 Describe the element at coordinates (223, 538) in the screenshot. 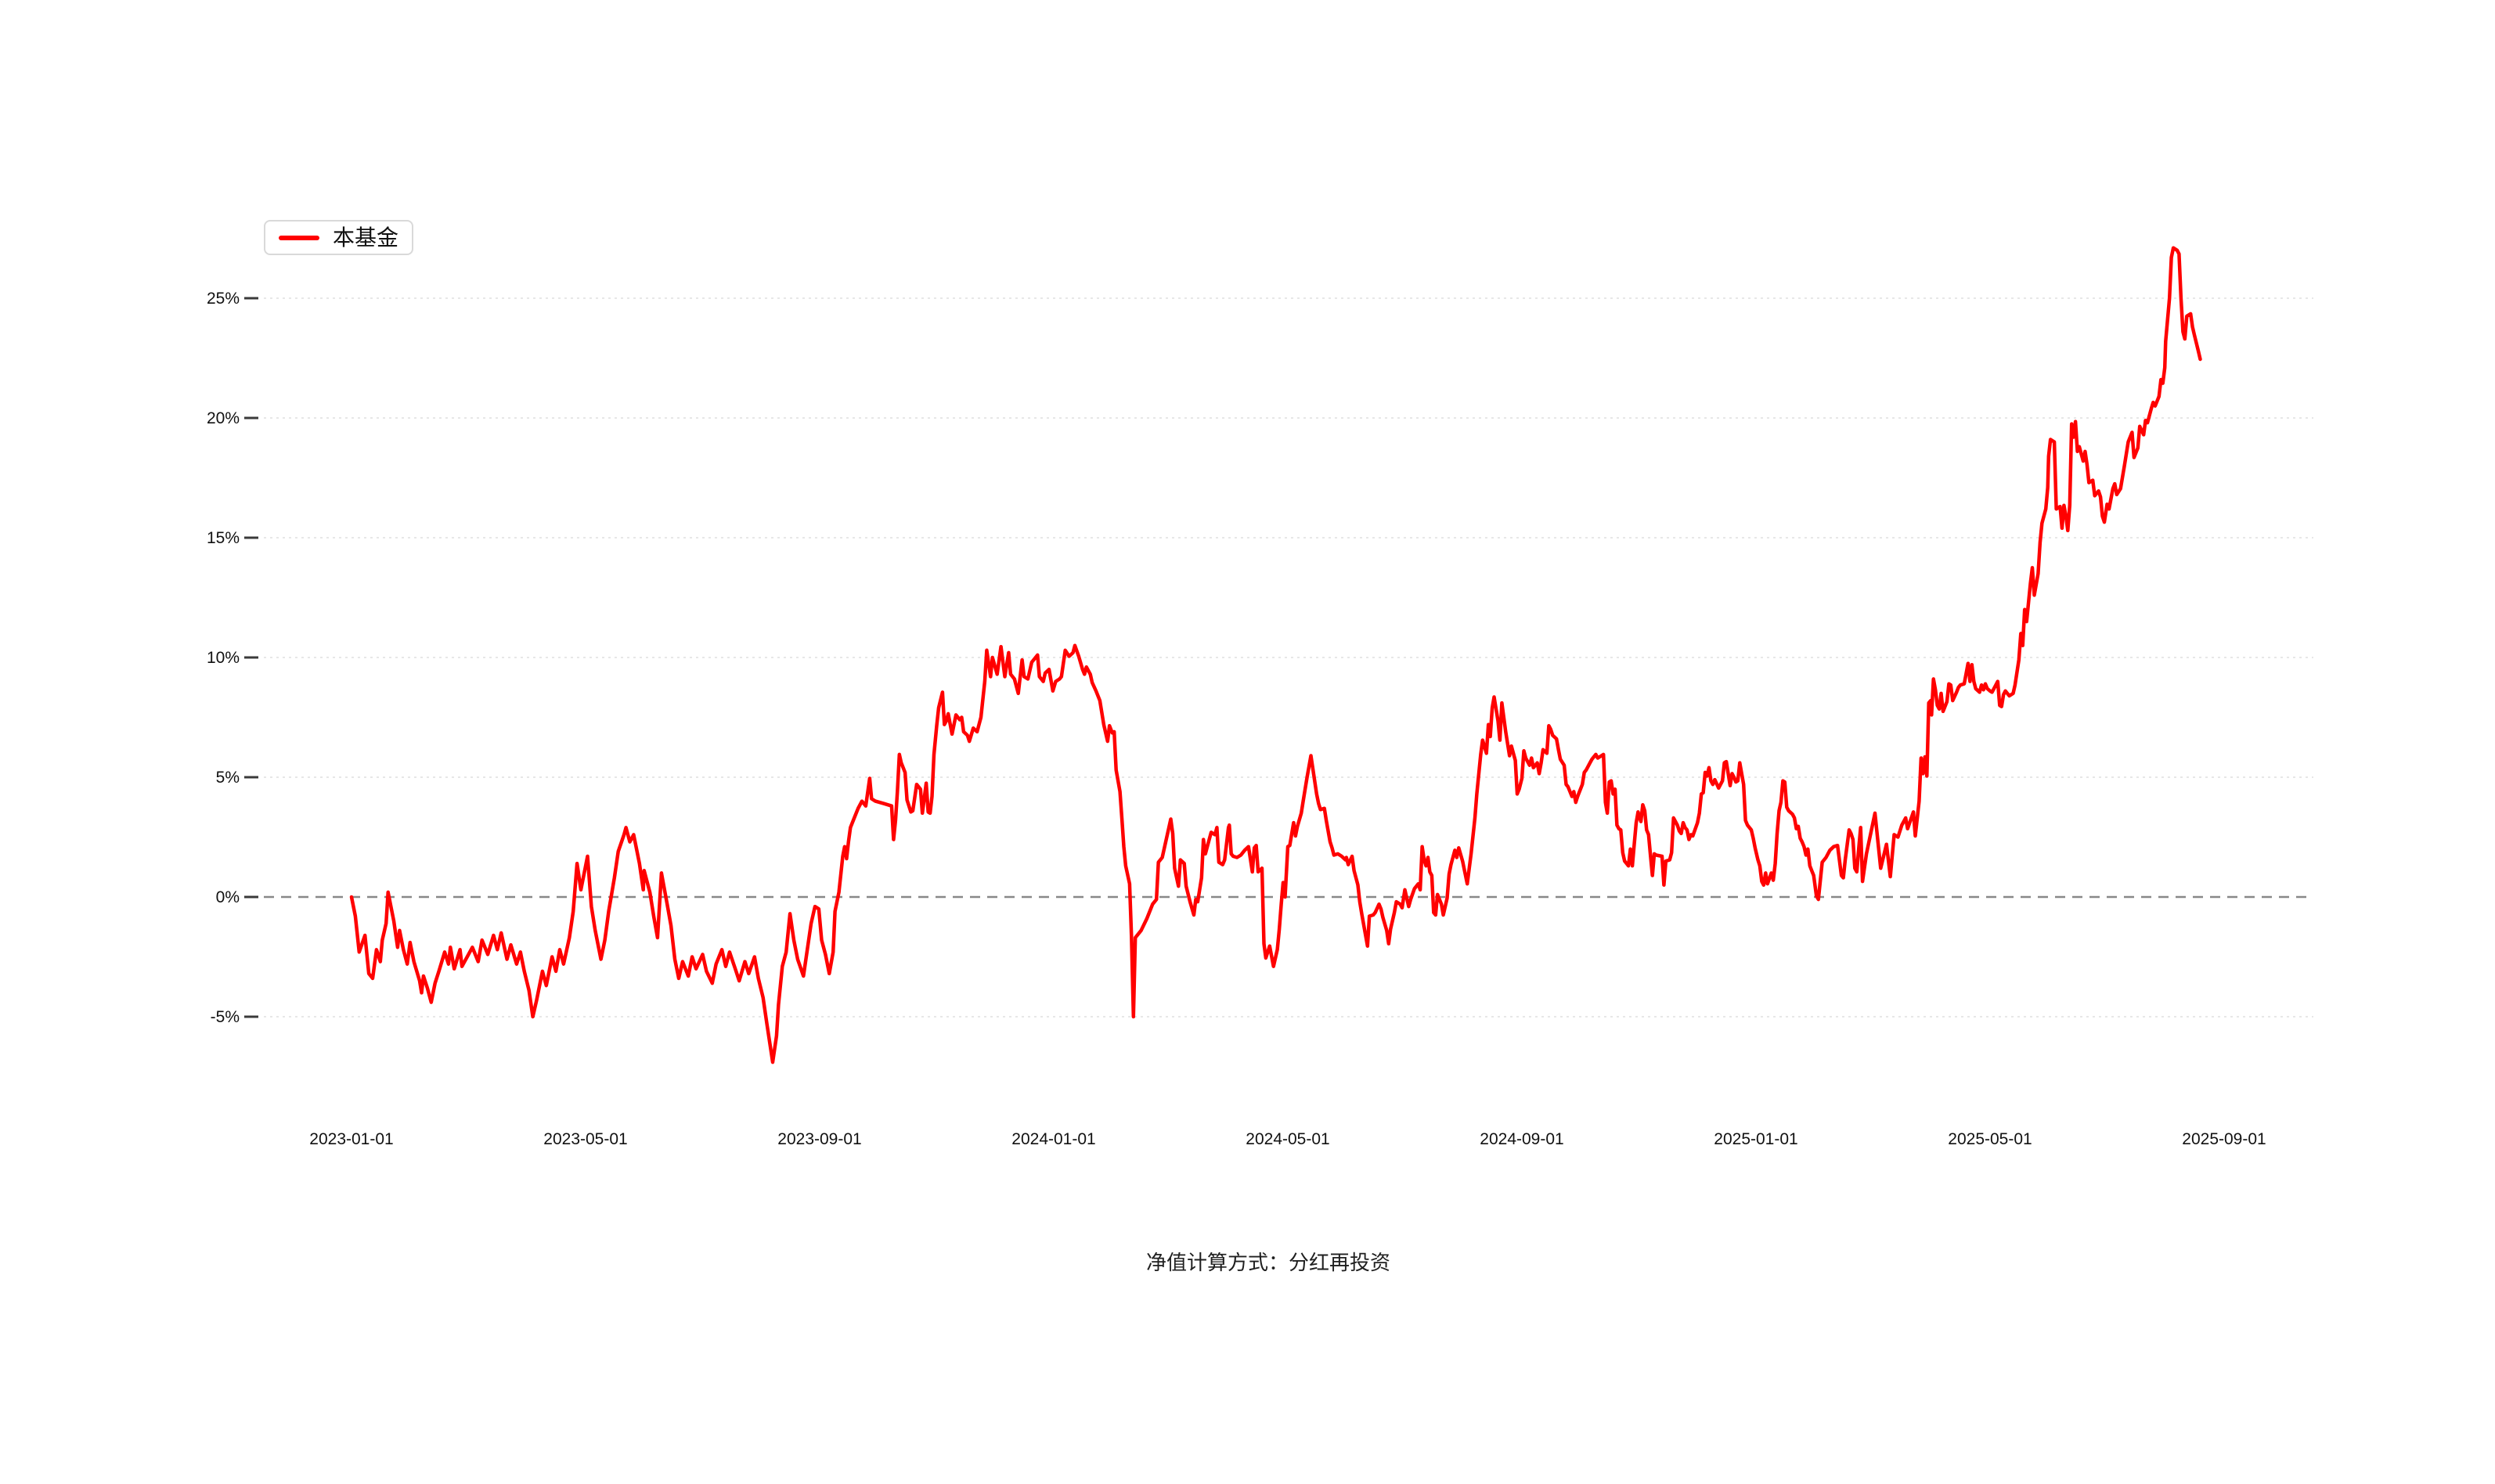

I see `y-tick-label: 15%` at that location.